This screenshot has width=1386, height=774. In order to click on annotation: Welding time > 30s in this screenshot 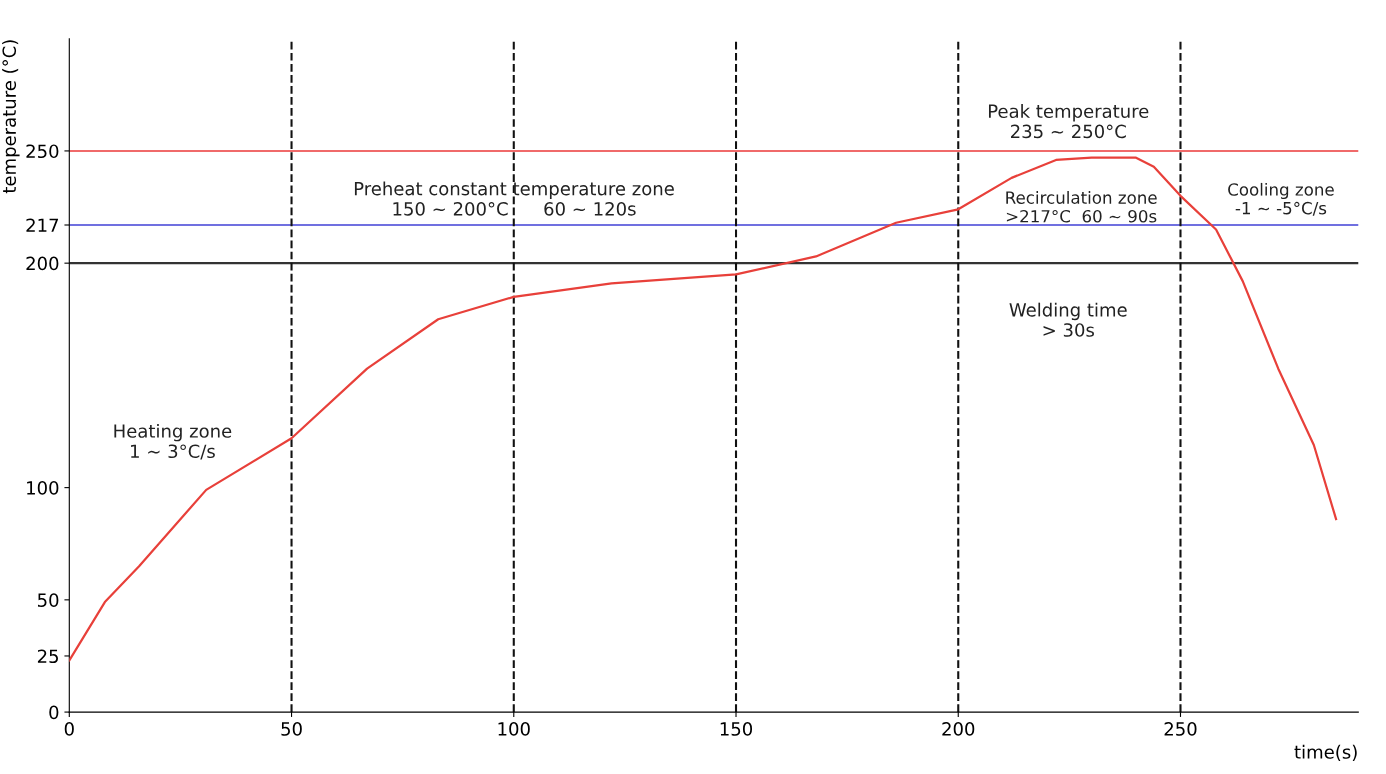, I will do `click(1068, 319)`.